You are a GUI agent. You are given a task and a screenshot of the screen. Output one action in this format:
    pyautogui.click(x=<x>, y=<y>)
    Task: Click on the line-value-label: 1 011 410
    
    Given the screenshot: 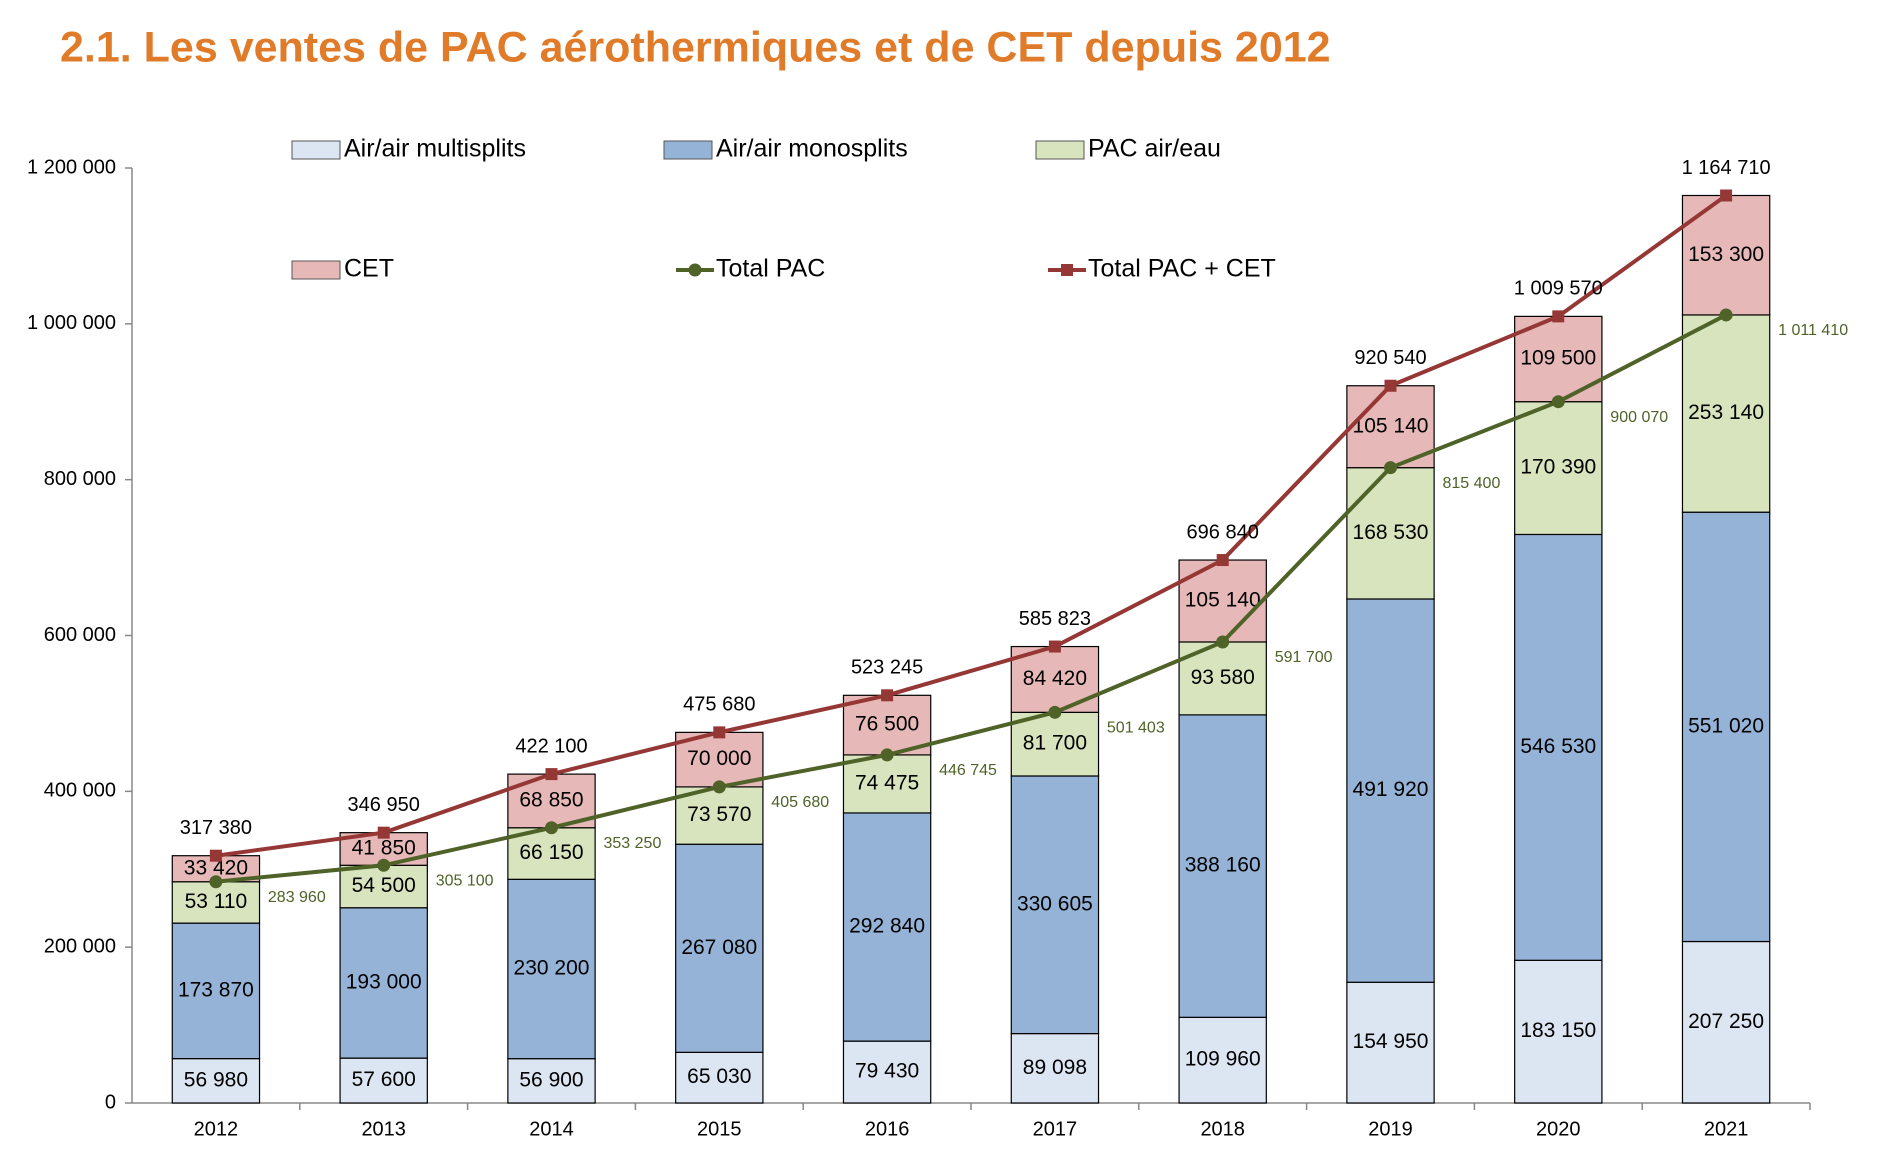 What is the action you would take?
    pyautogui.click(x=1813, y=330)
    